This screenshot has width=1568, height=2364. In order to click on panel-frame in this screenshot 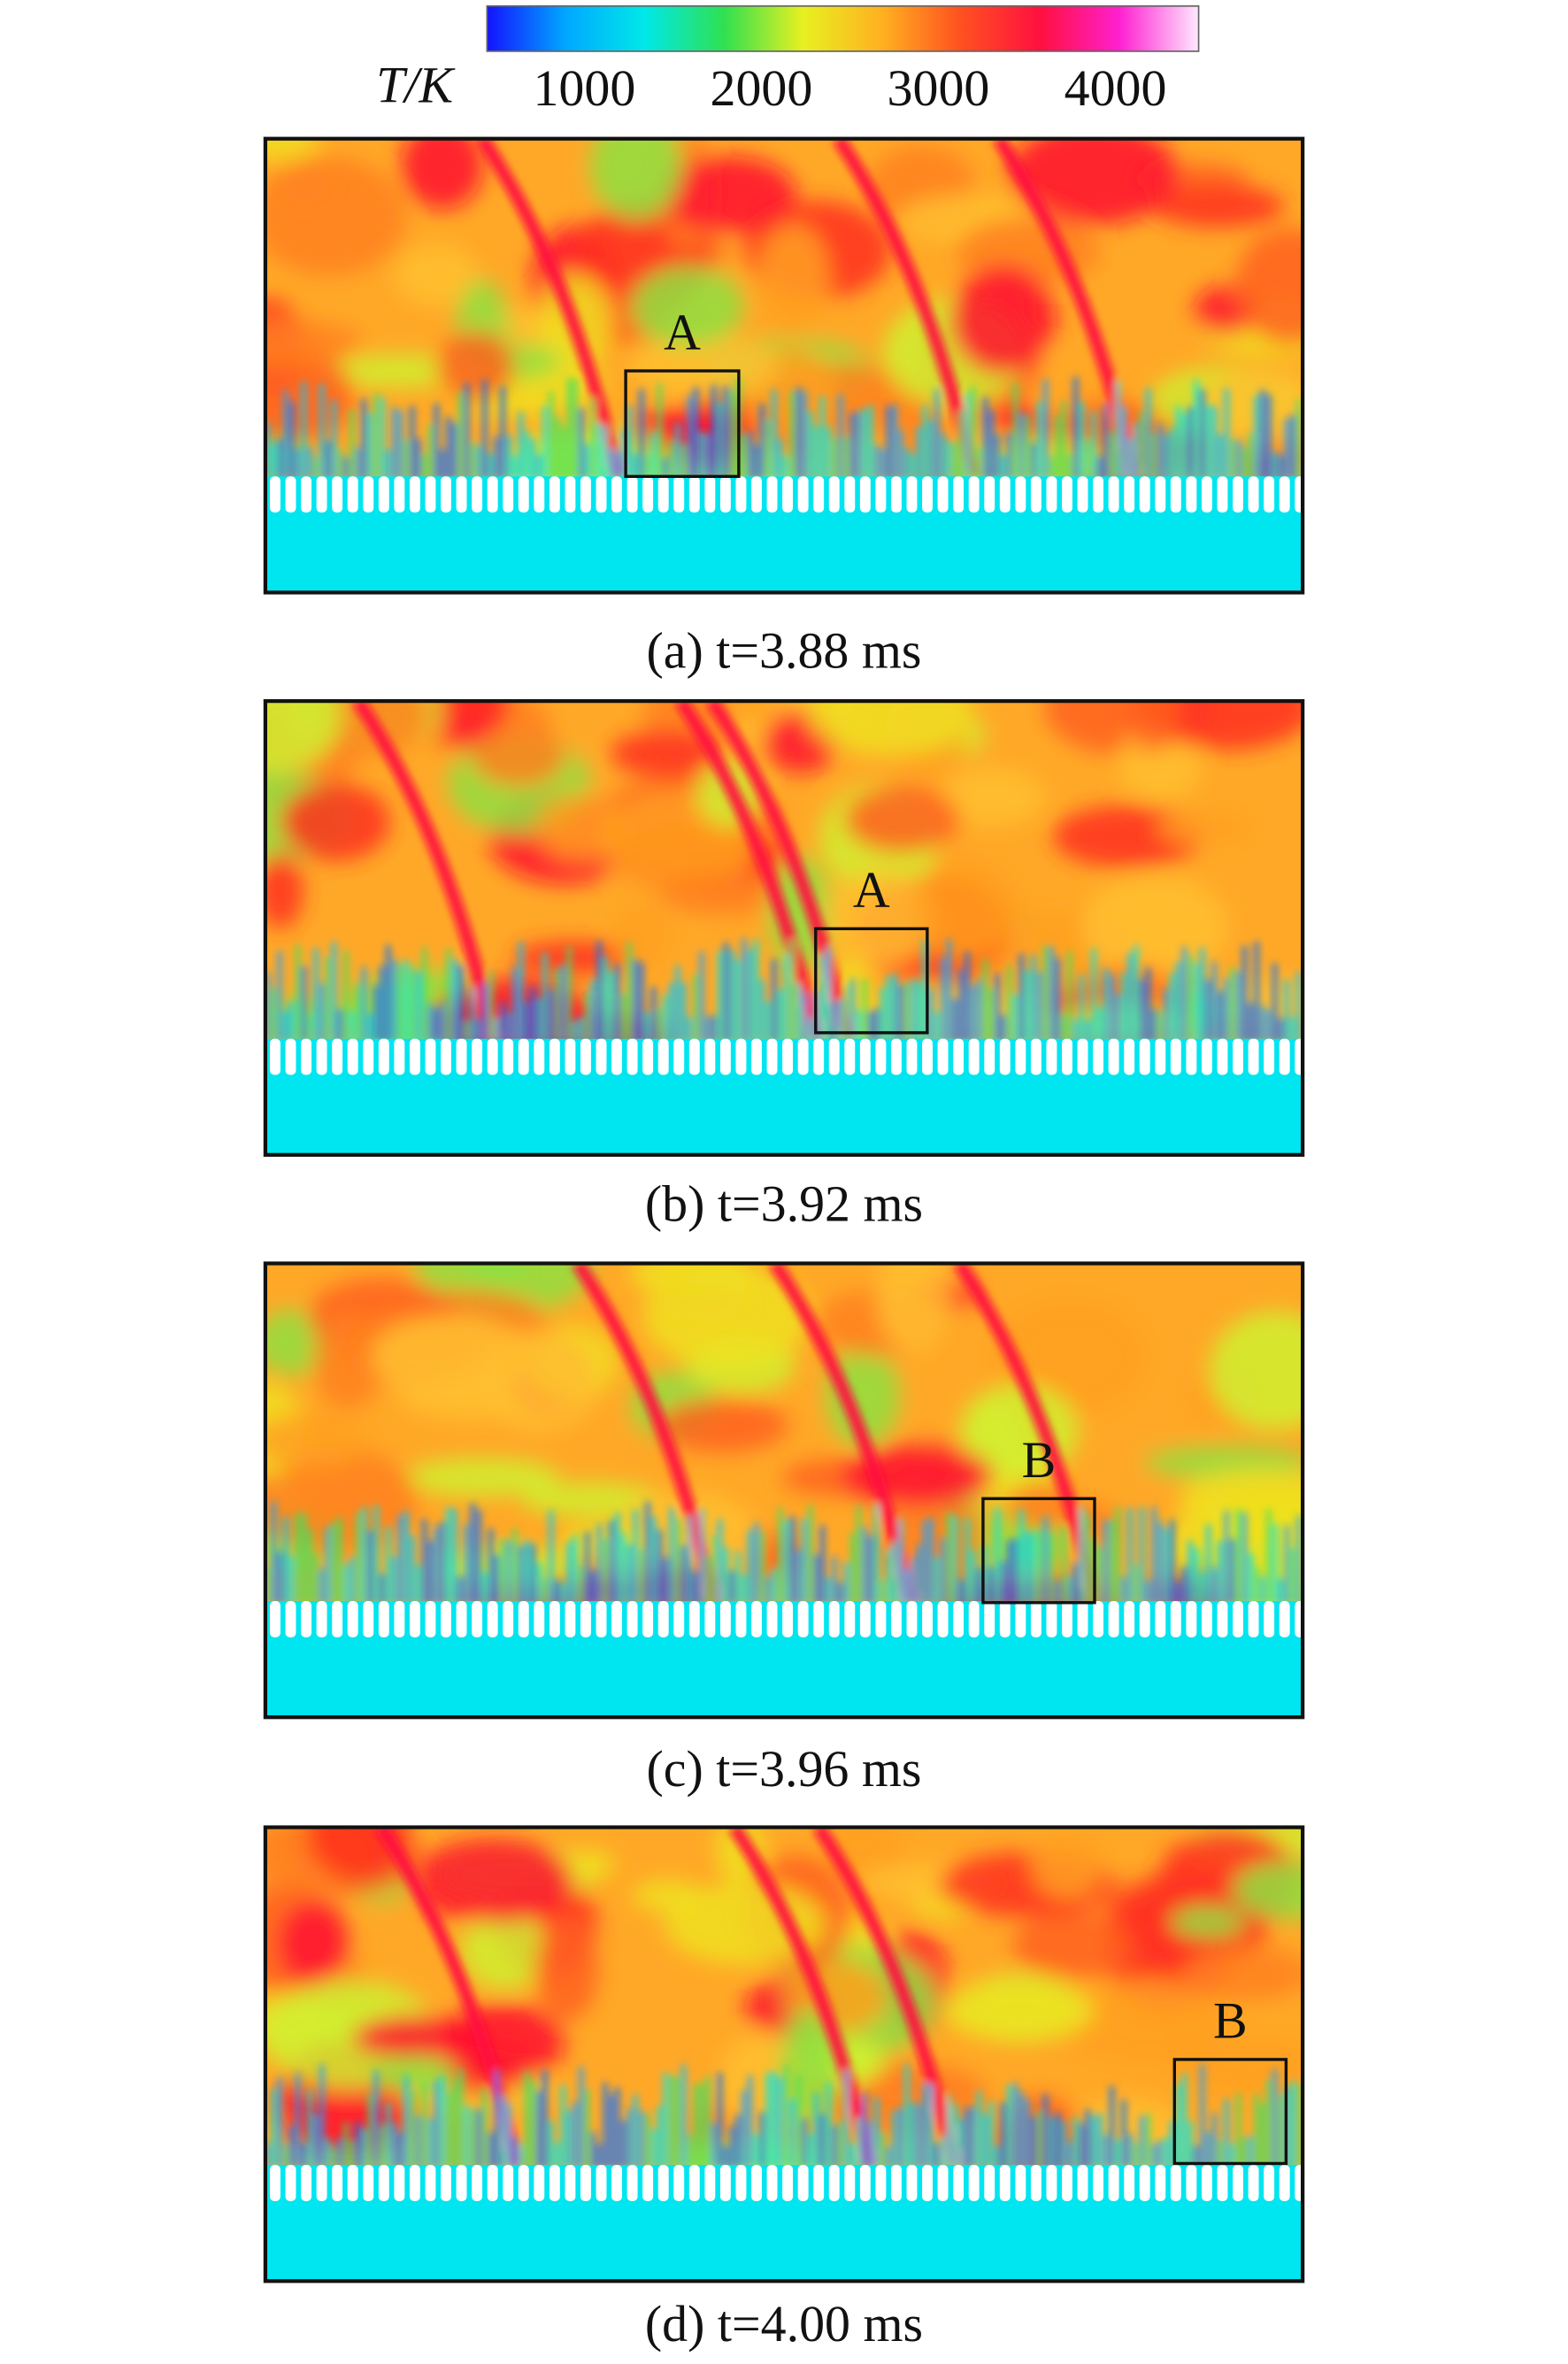, I will do `click(784, 2054)`.